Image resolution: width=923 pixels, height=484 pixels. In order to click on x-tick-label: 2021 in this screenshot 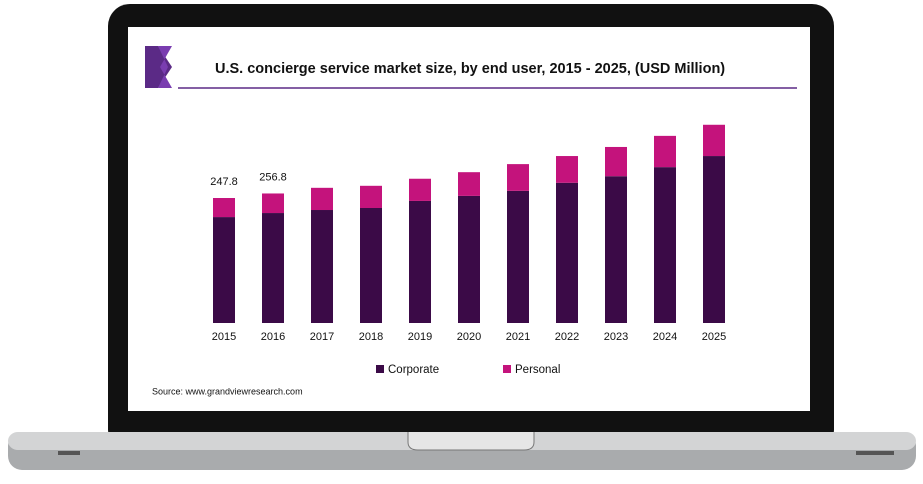, I will do `click(518, 337)`.